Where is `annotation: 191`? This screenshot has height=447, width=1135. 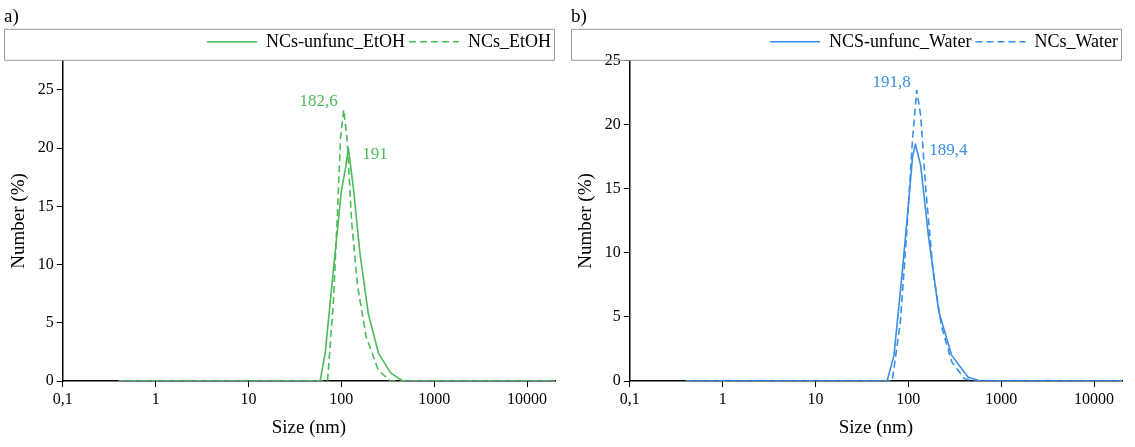 annotation: 191 is located at coordinates (375, 153).